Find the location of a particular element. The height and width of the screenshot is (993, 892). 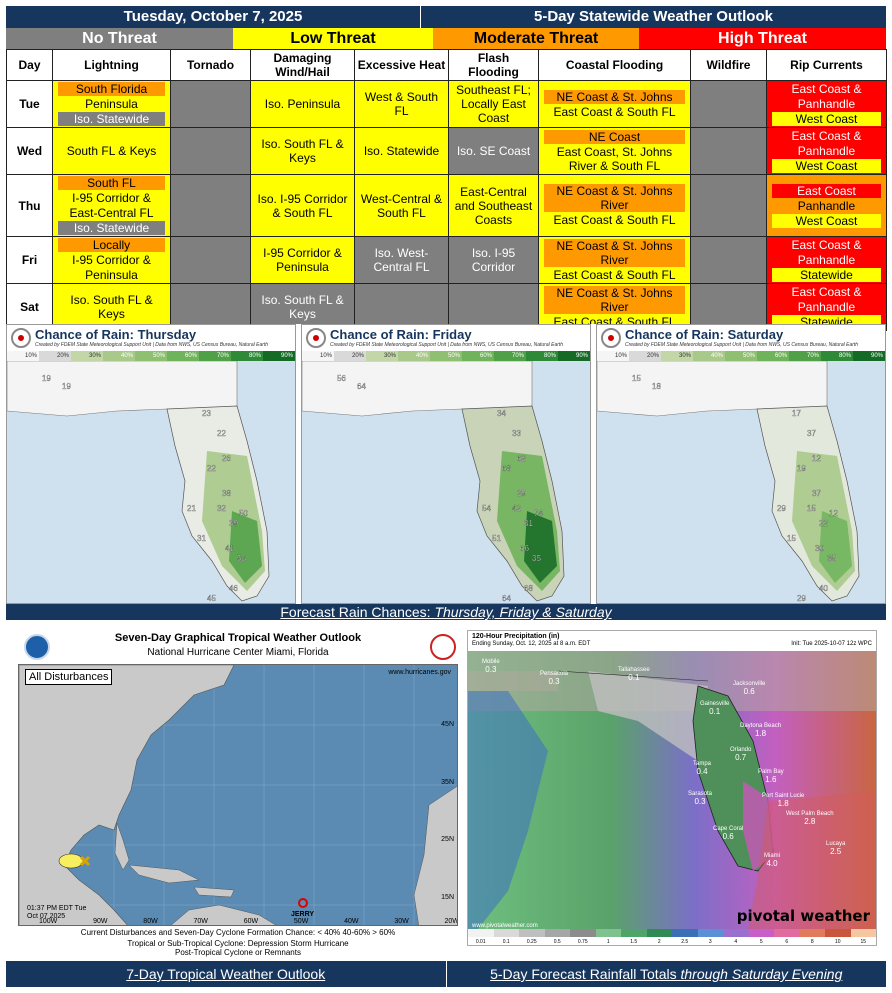

rainfall-title: 120-Hour Precipitation (in) is located at coordinates (516, 636).